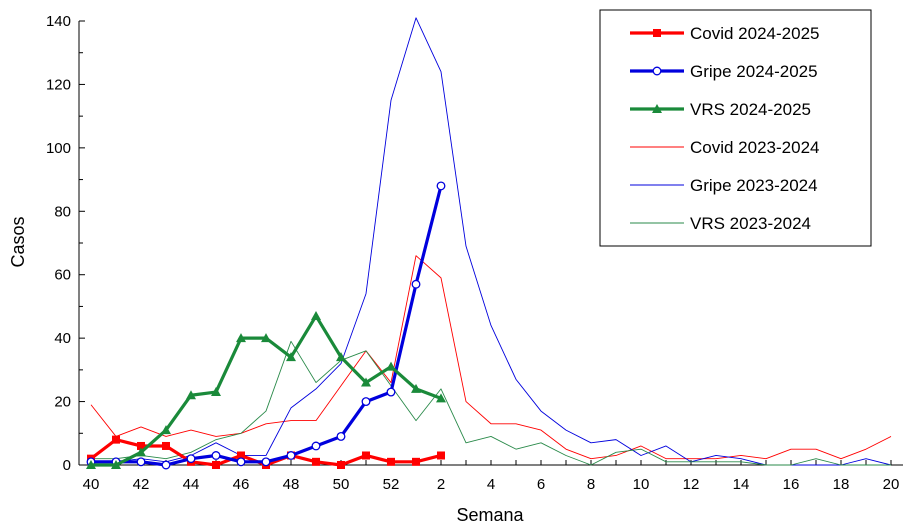 The height and width of the screenshot is (528, 904). What do you see at coordinates (91, 484) in the screenshot?
I see `x-tick-label: 40` at bounding box center [91, 484].